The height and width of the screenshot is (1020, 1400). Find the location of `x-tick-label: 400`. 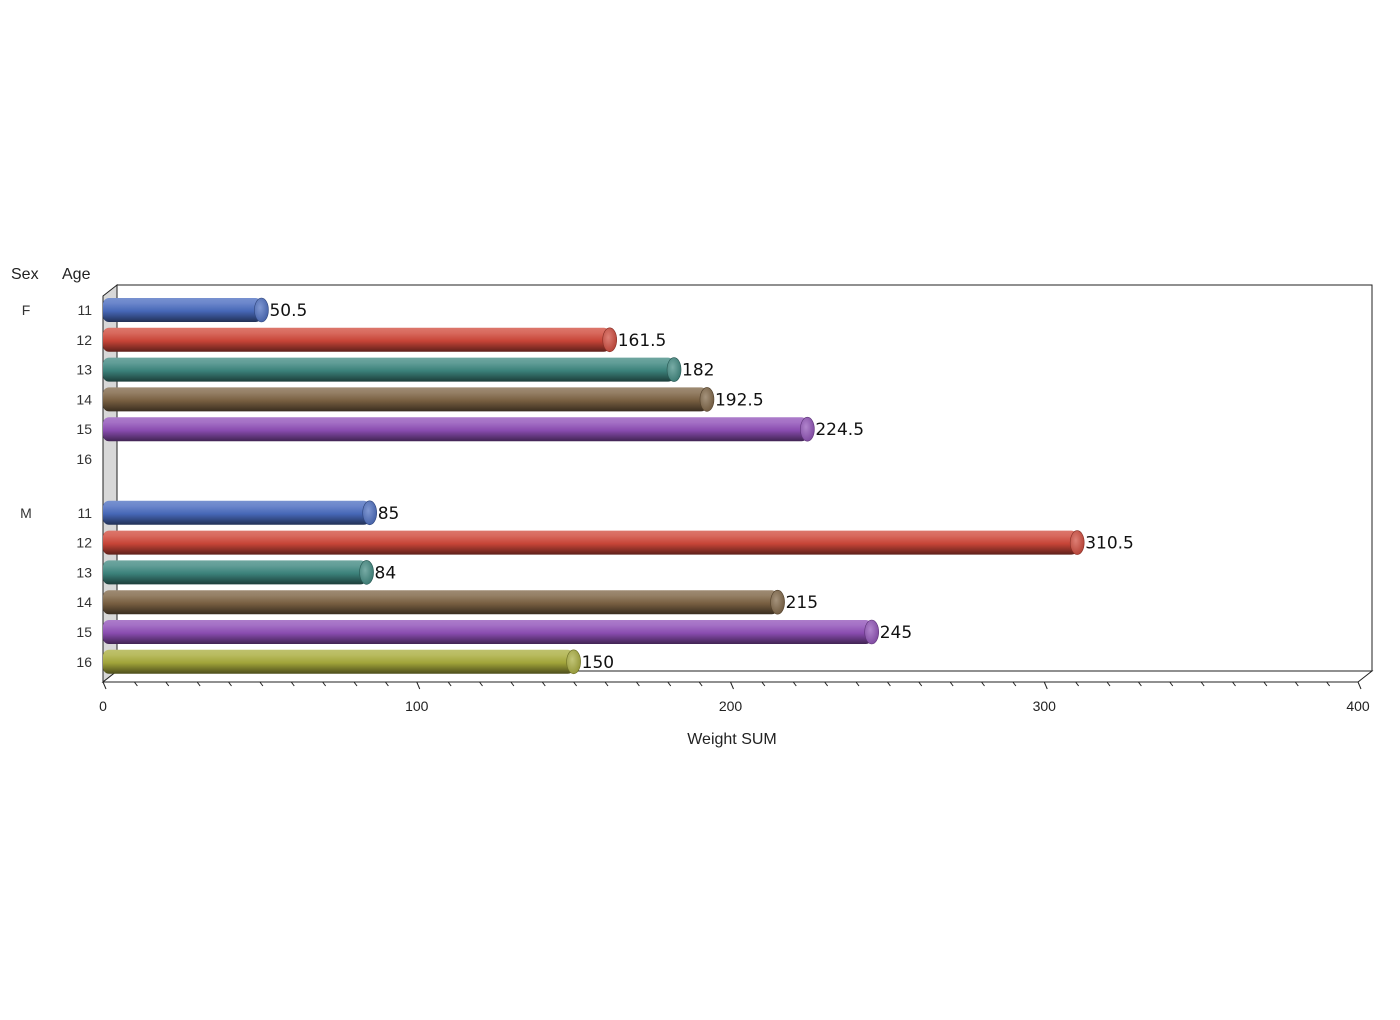

x-tick-label: 400 is located at coordinates (1358, 706).